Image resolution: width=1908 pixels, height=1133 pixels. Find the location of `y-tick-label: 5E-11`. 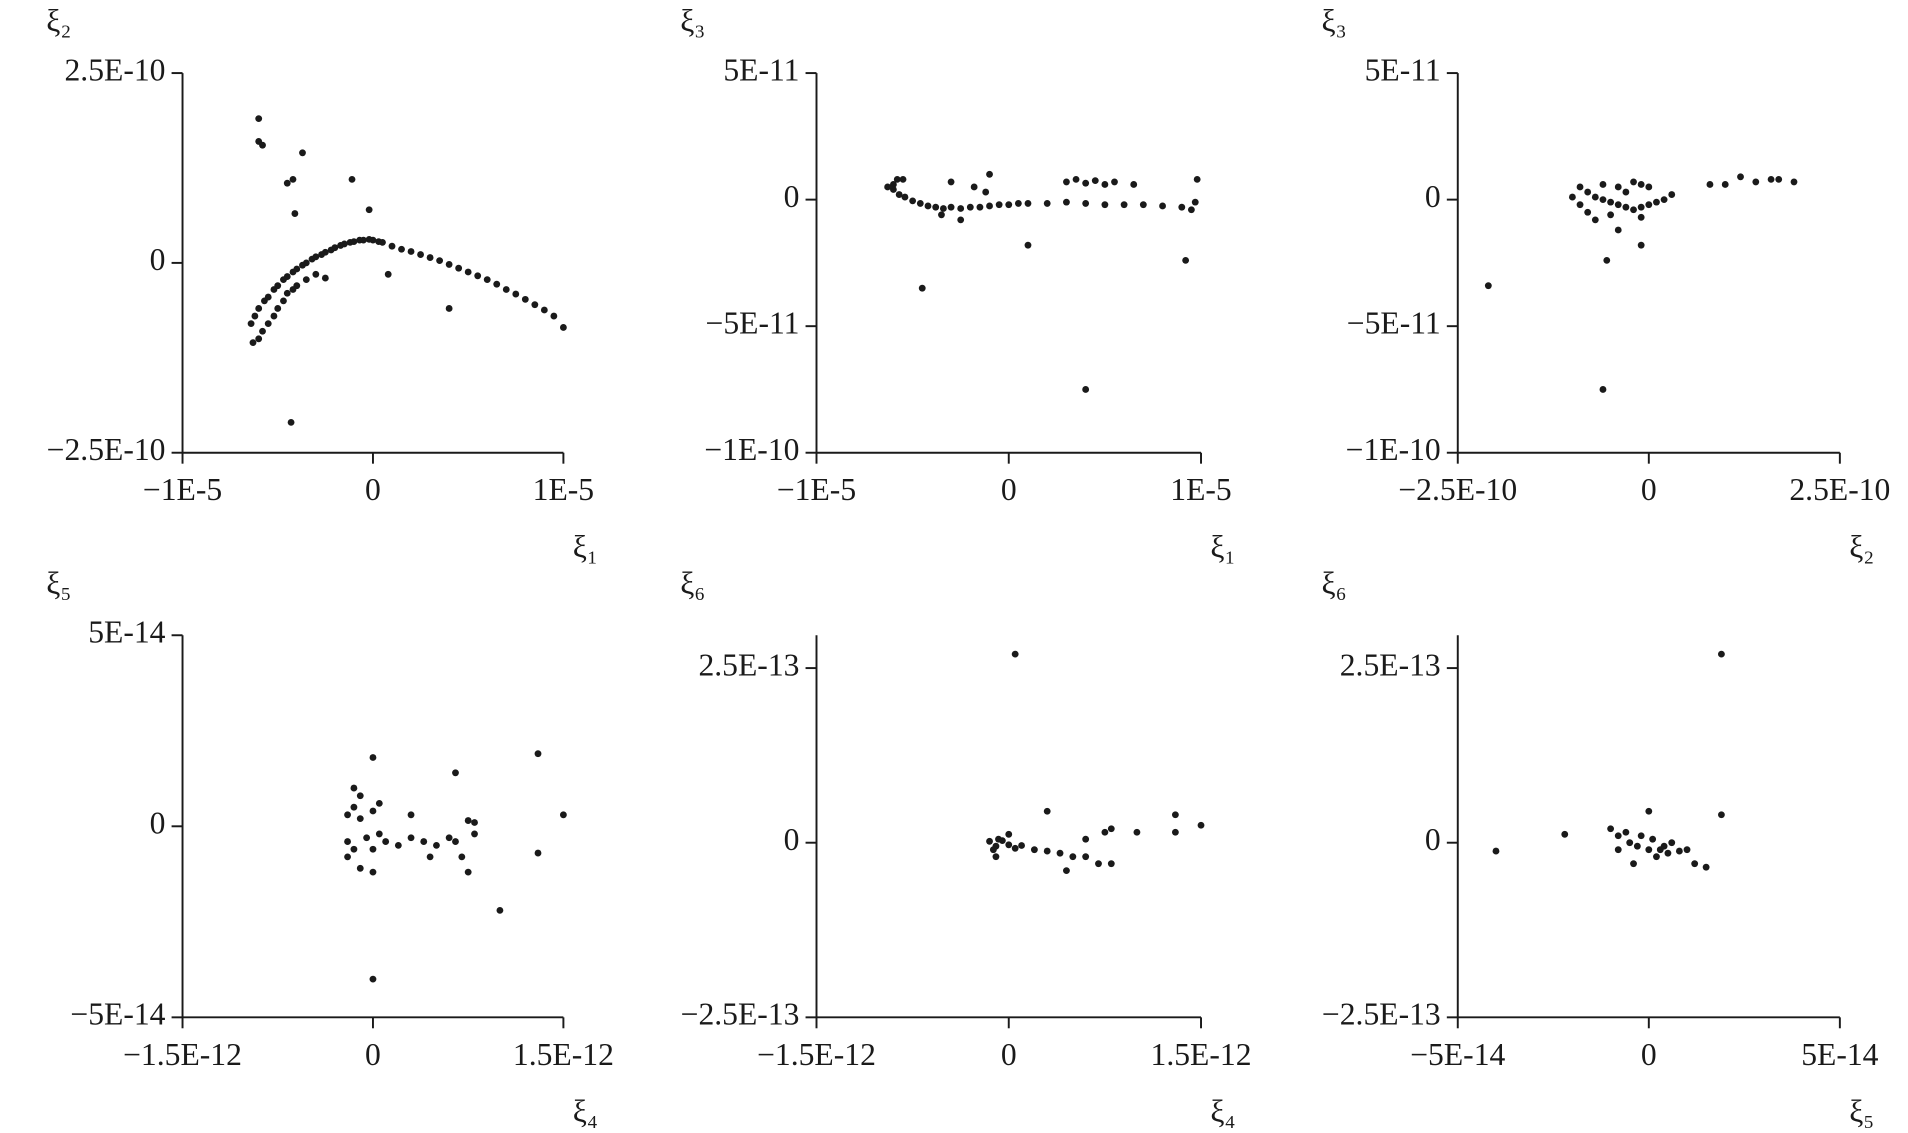

y-tick-label: 5E-11 is located at coordinates (1403, 69).